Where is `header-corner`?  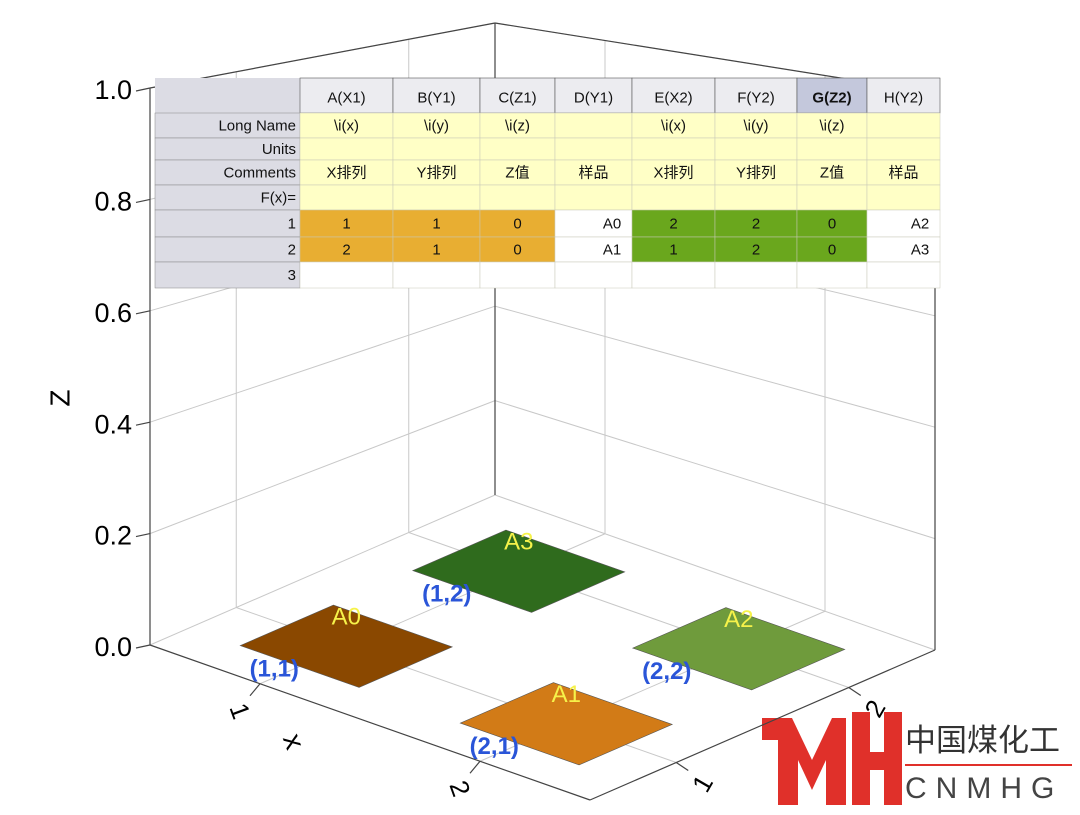
header-corner is located at coordinates (227, 95).